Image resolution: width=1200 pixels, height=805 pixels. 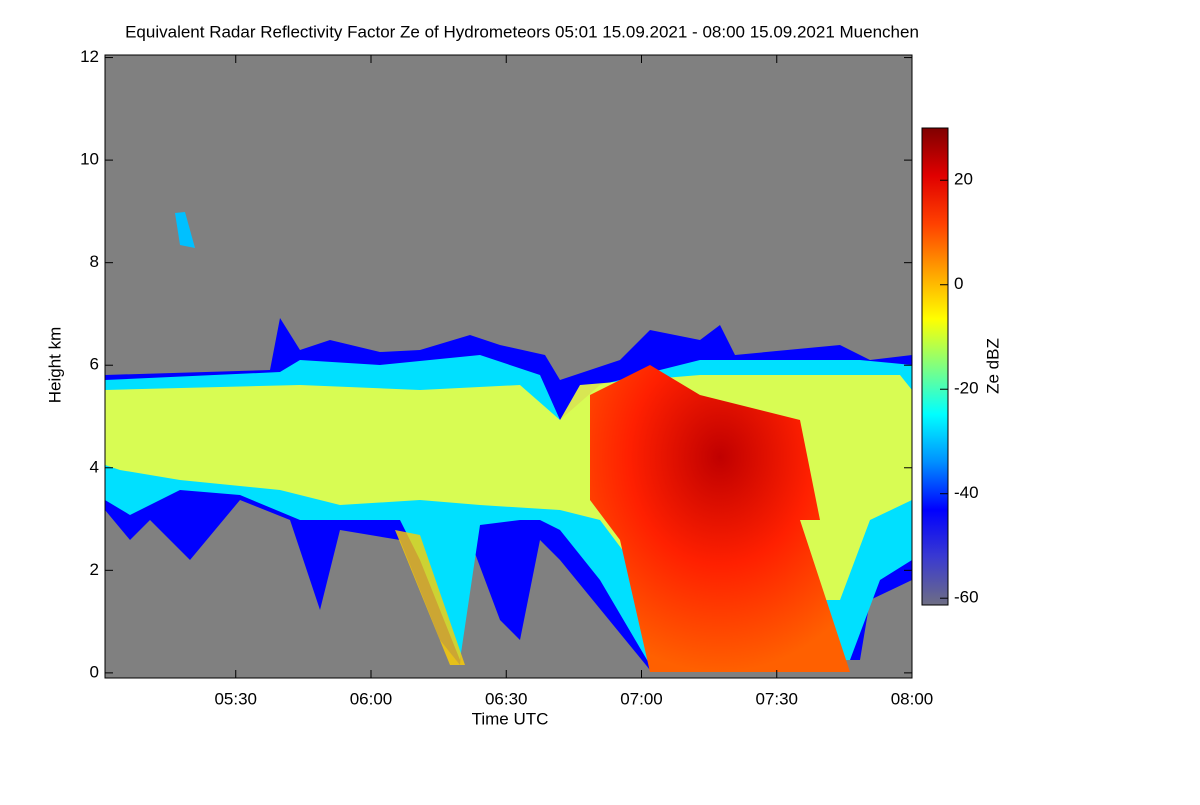 I want to click on x-axis-label: Time UTC, so click(x=510, y=718).